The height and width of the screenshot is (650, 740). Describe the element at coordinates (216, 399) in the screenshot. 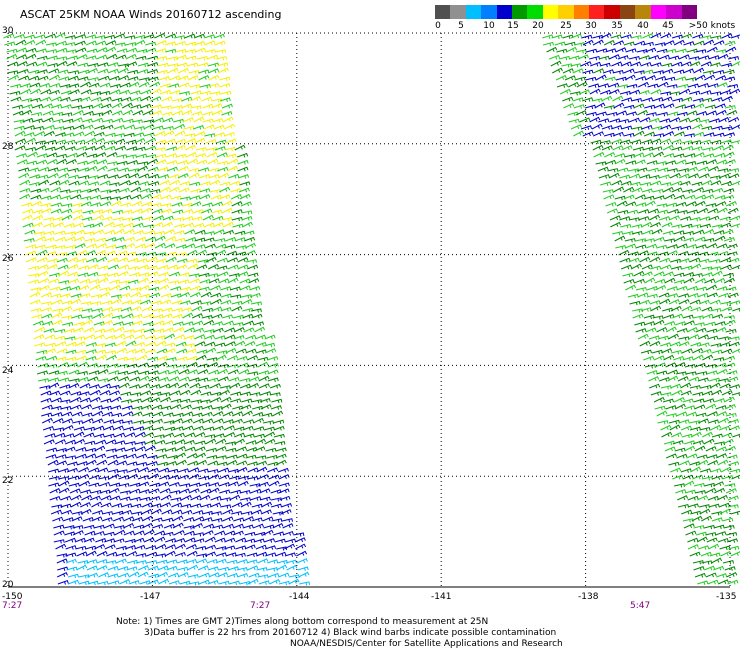

I see `wind-barb-1904` at that location.